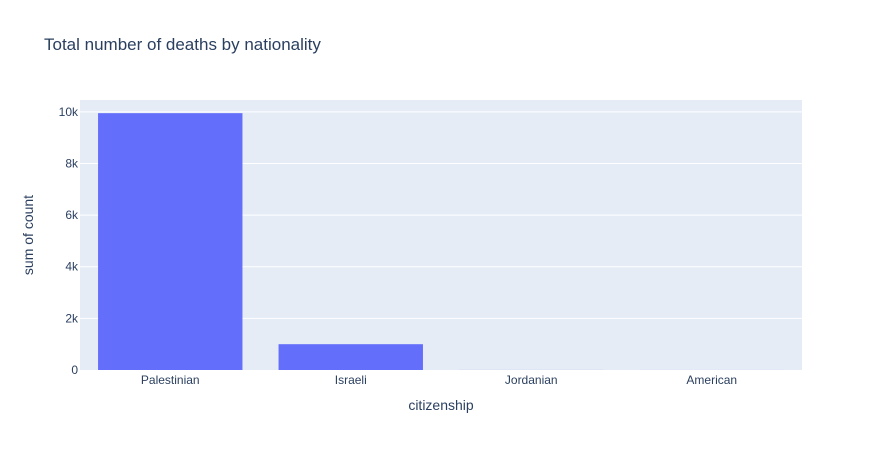 The image size is (882, 450). I want to click on x-tick-label: Palestinian, so click(170, 380).